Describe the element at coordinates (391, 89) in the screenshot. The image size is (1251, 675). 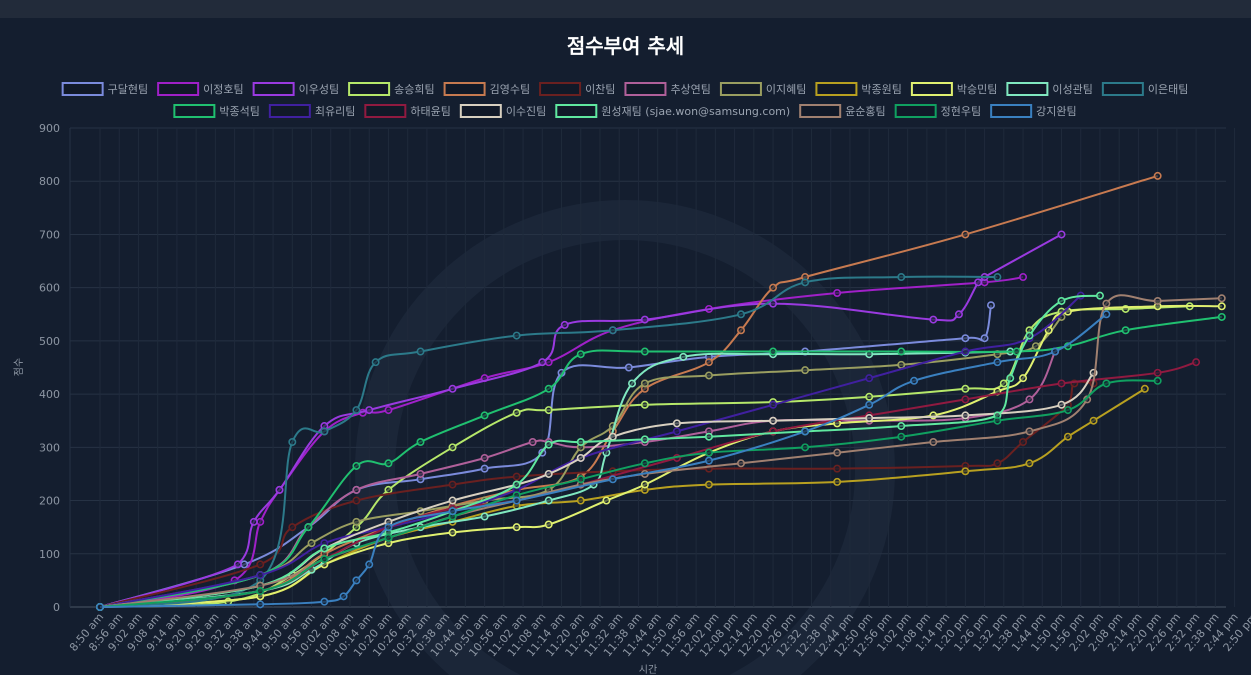
I see `legend-item: 송승희팀` at that location.